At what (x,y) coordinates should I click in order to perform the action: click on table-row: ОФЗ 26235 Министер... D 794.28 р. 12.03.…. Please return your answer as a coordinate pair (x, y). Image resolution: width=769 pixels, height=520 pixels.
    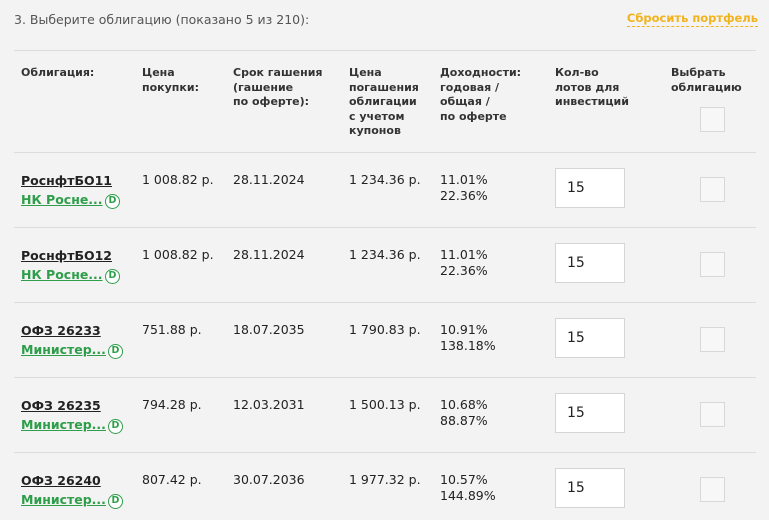
    Looking at the image, I should click on (385, 415).